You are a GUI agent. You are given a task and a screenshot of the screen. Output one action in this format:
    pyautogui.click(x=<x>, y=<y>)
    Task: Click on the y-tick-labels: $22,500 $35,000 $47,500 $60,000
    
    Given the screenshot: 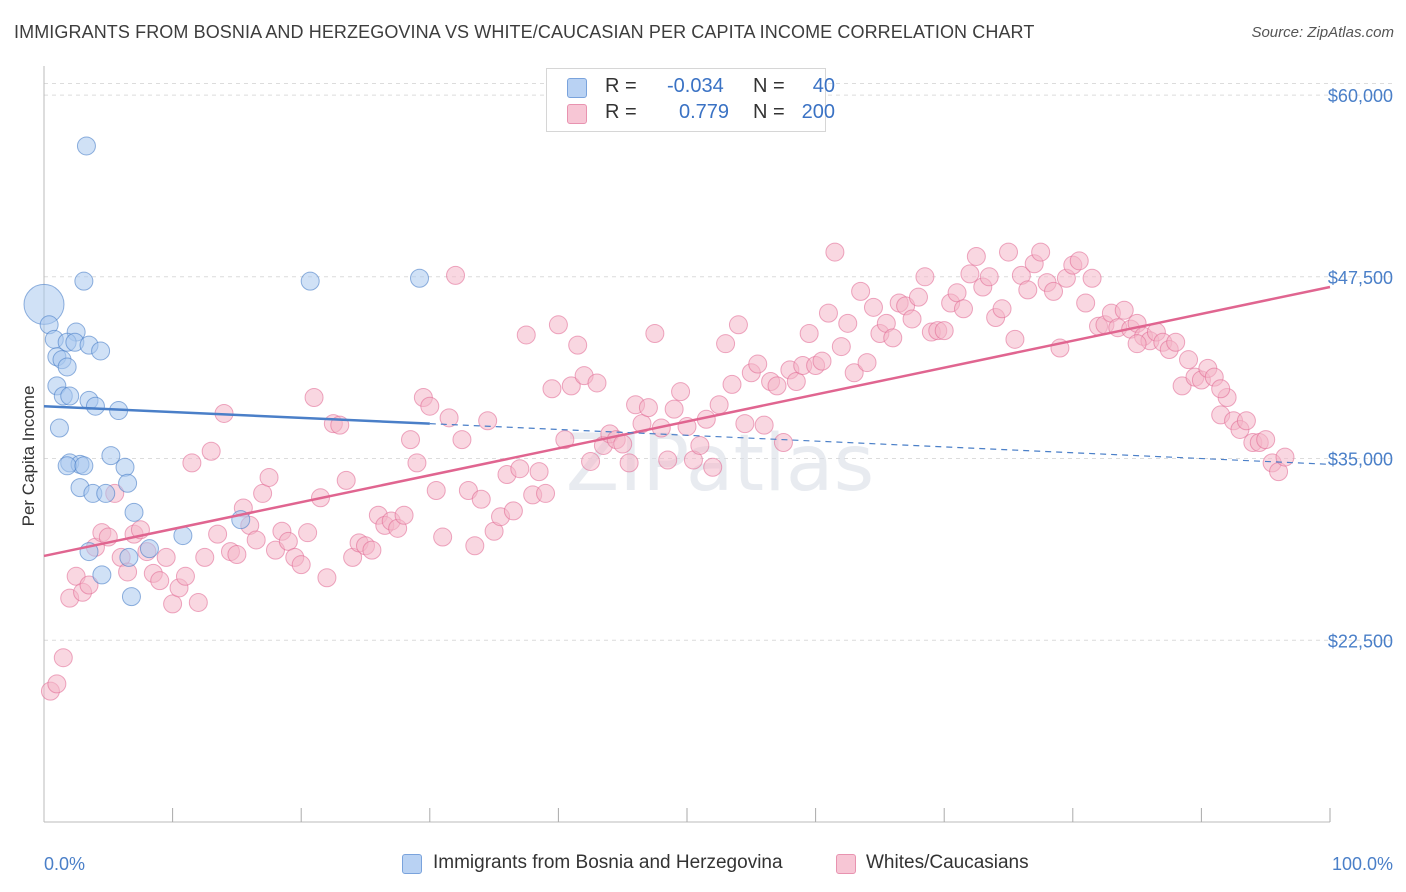 What is the action you would take?
    pyautogui.click(x=1360, y=368)
    